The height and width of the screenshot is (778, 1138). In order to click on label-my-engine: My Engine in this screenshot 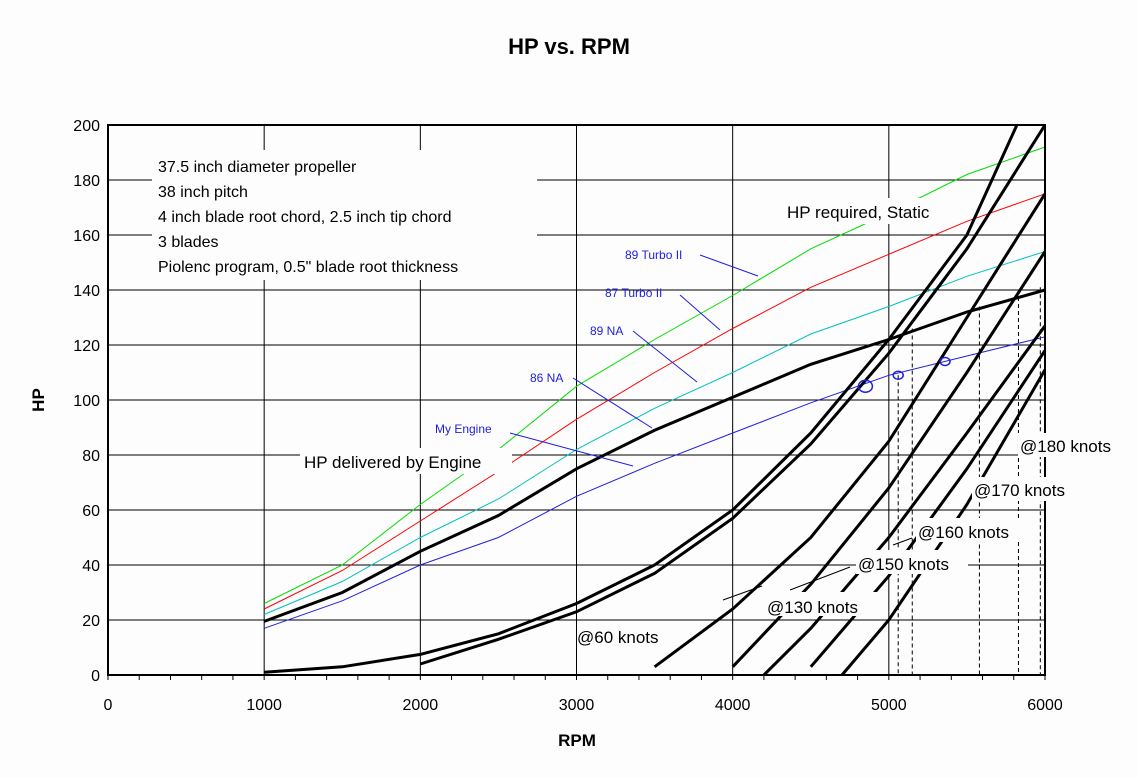, I will do `click(463, 429)`.